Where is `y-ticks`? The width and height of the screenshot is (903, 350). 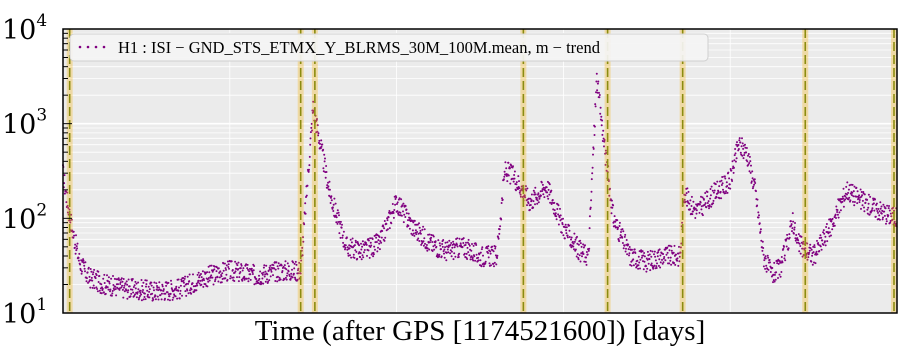 y-ticks is located at coordinates (67, 171).